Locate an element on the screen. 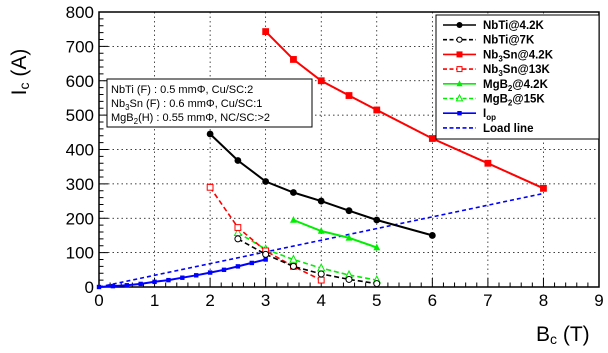 This screenshot has width=608, height=353. y-tick-label: 700 is located at coordinates (80, 46).